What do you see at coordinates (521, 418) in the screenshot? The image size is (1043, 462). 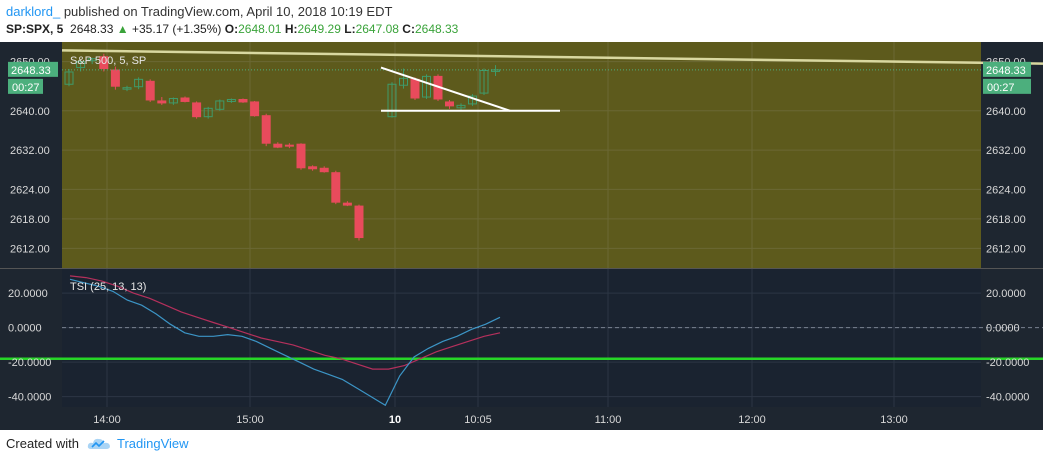 I see `time-axis` at bounding box center [521, 418].